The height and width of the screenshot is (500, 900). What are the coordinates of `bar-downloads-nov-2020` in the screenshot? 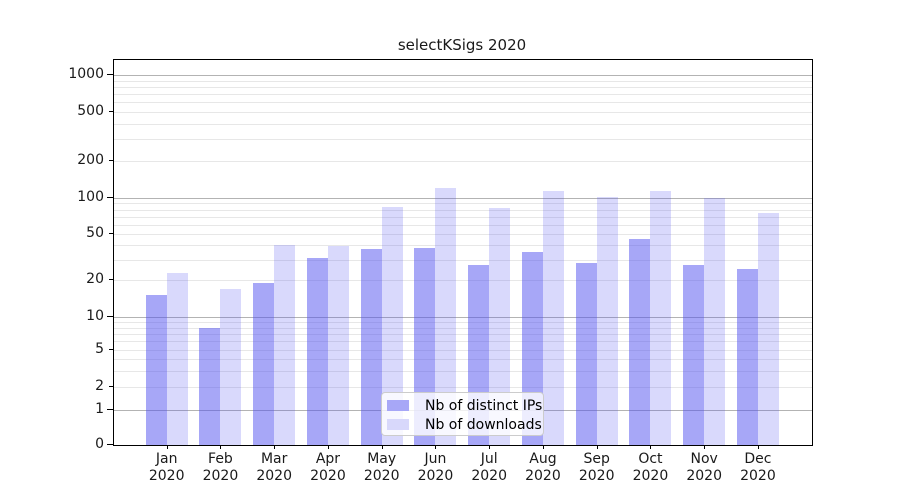 It's located at (715, 321).